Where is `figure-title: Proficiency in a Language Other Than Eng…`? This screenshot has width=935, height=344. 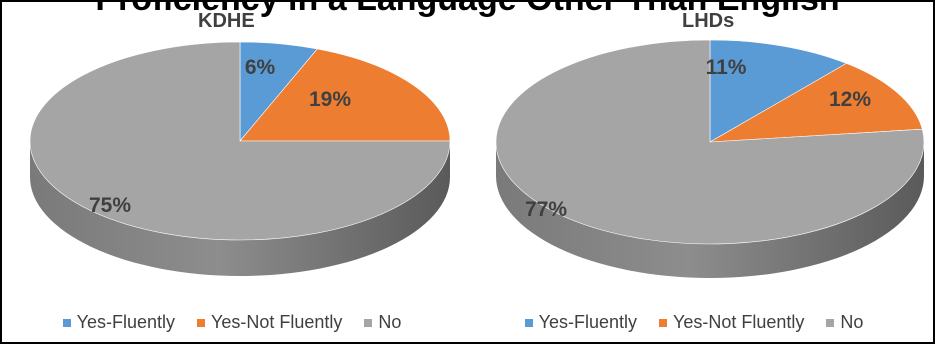
figure-title: Proficiency in a Language Other Than Eng… is located at coordinates (467, 10).